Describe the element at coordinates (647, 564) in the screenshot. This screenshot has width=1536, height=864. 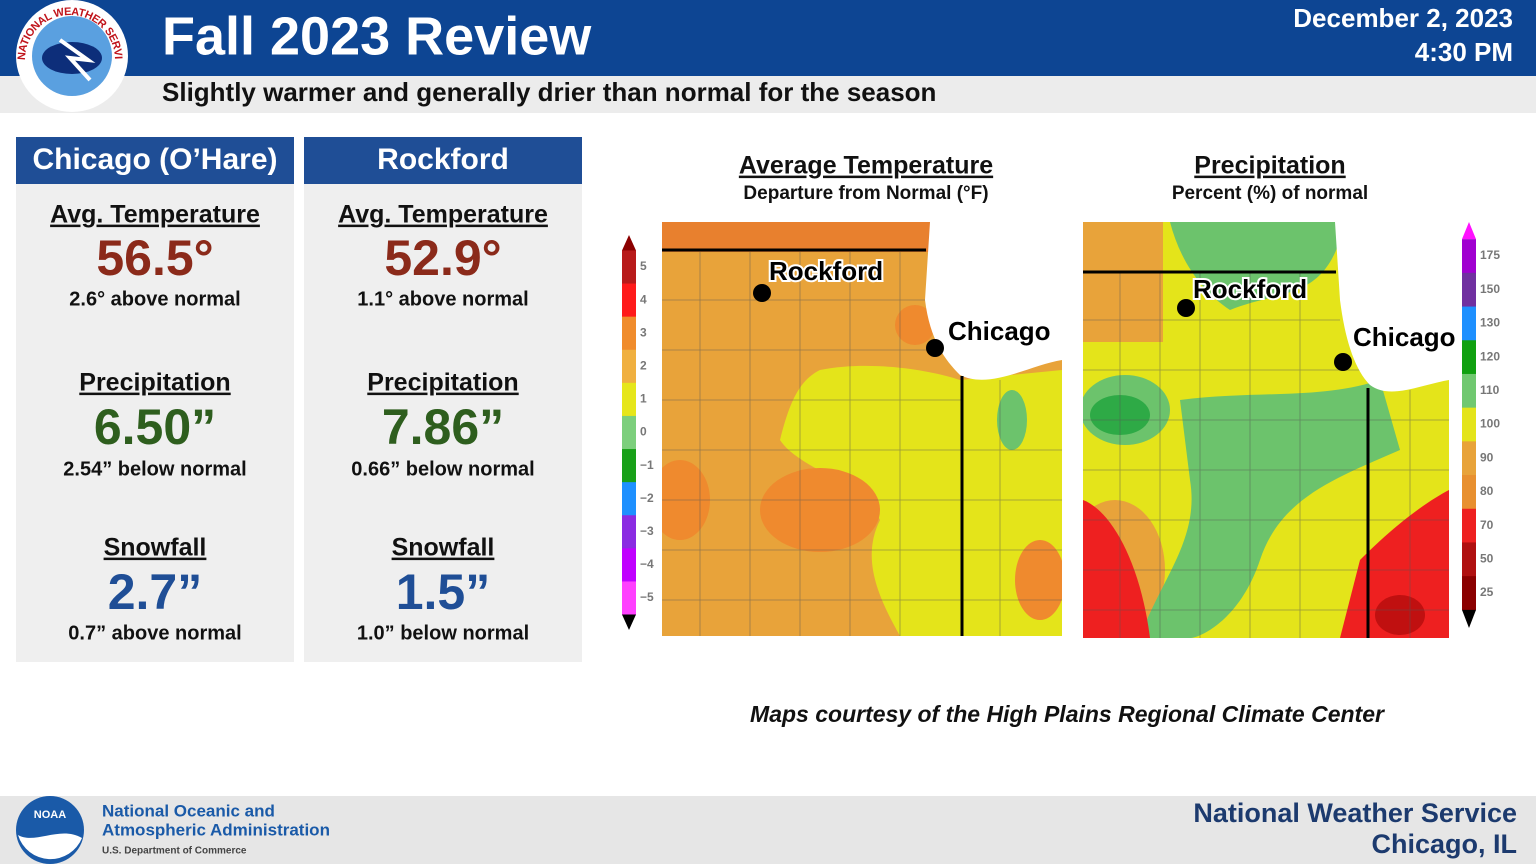
I see `legend-label: −4` at that location.